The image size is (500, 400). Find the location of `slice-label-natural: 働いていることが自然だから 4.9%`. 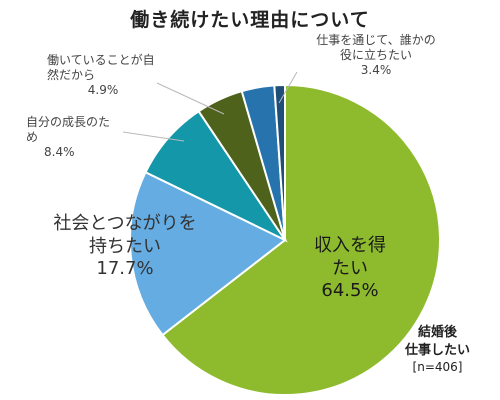

slice-label-natural: 働いていることが自然だから 4.9% is located at coordinates (103, 75).